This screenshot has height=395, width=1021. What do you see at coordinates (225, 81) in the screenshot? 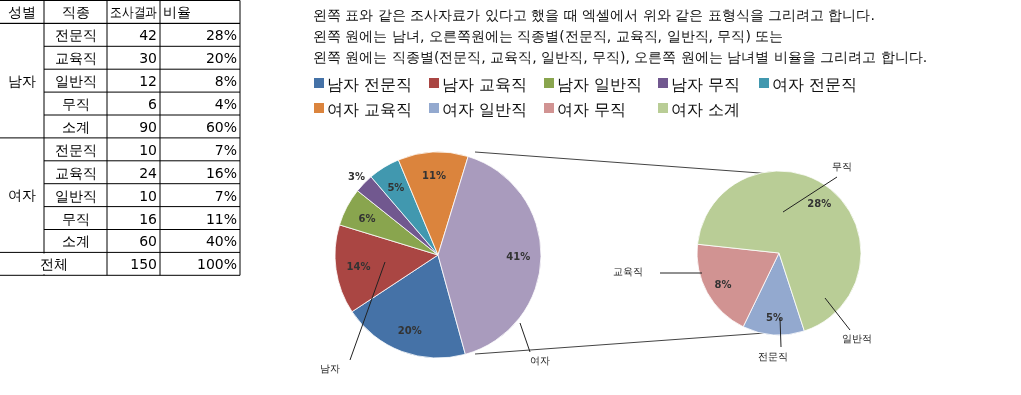
I see `text: 8%` at bounding box center [225, 81].